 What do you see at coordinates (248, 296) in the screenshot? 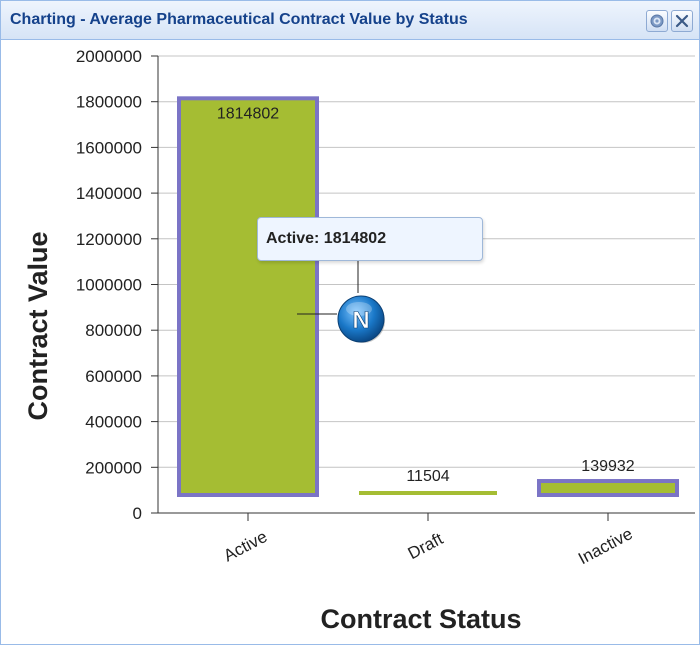
I see `bar-active` at bounding box center [248, 296].